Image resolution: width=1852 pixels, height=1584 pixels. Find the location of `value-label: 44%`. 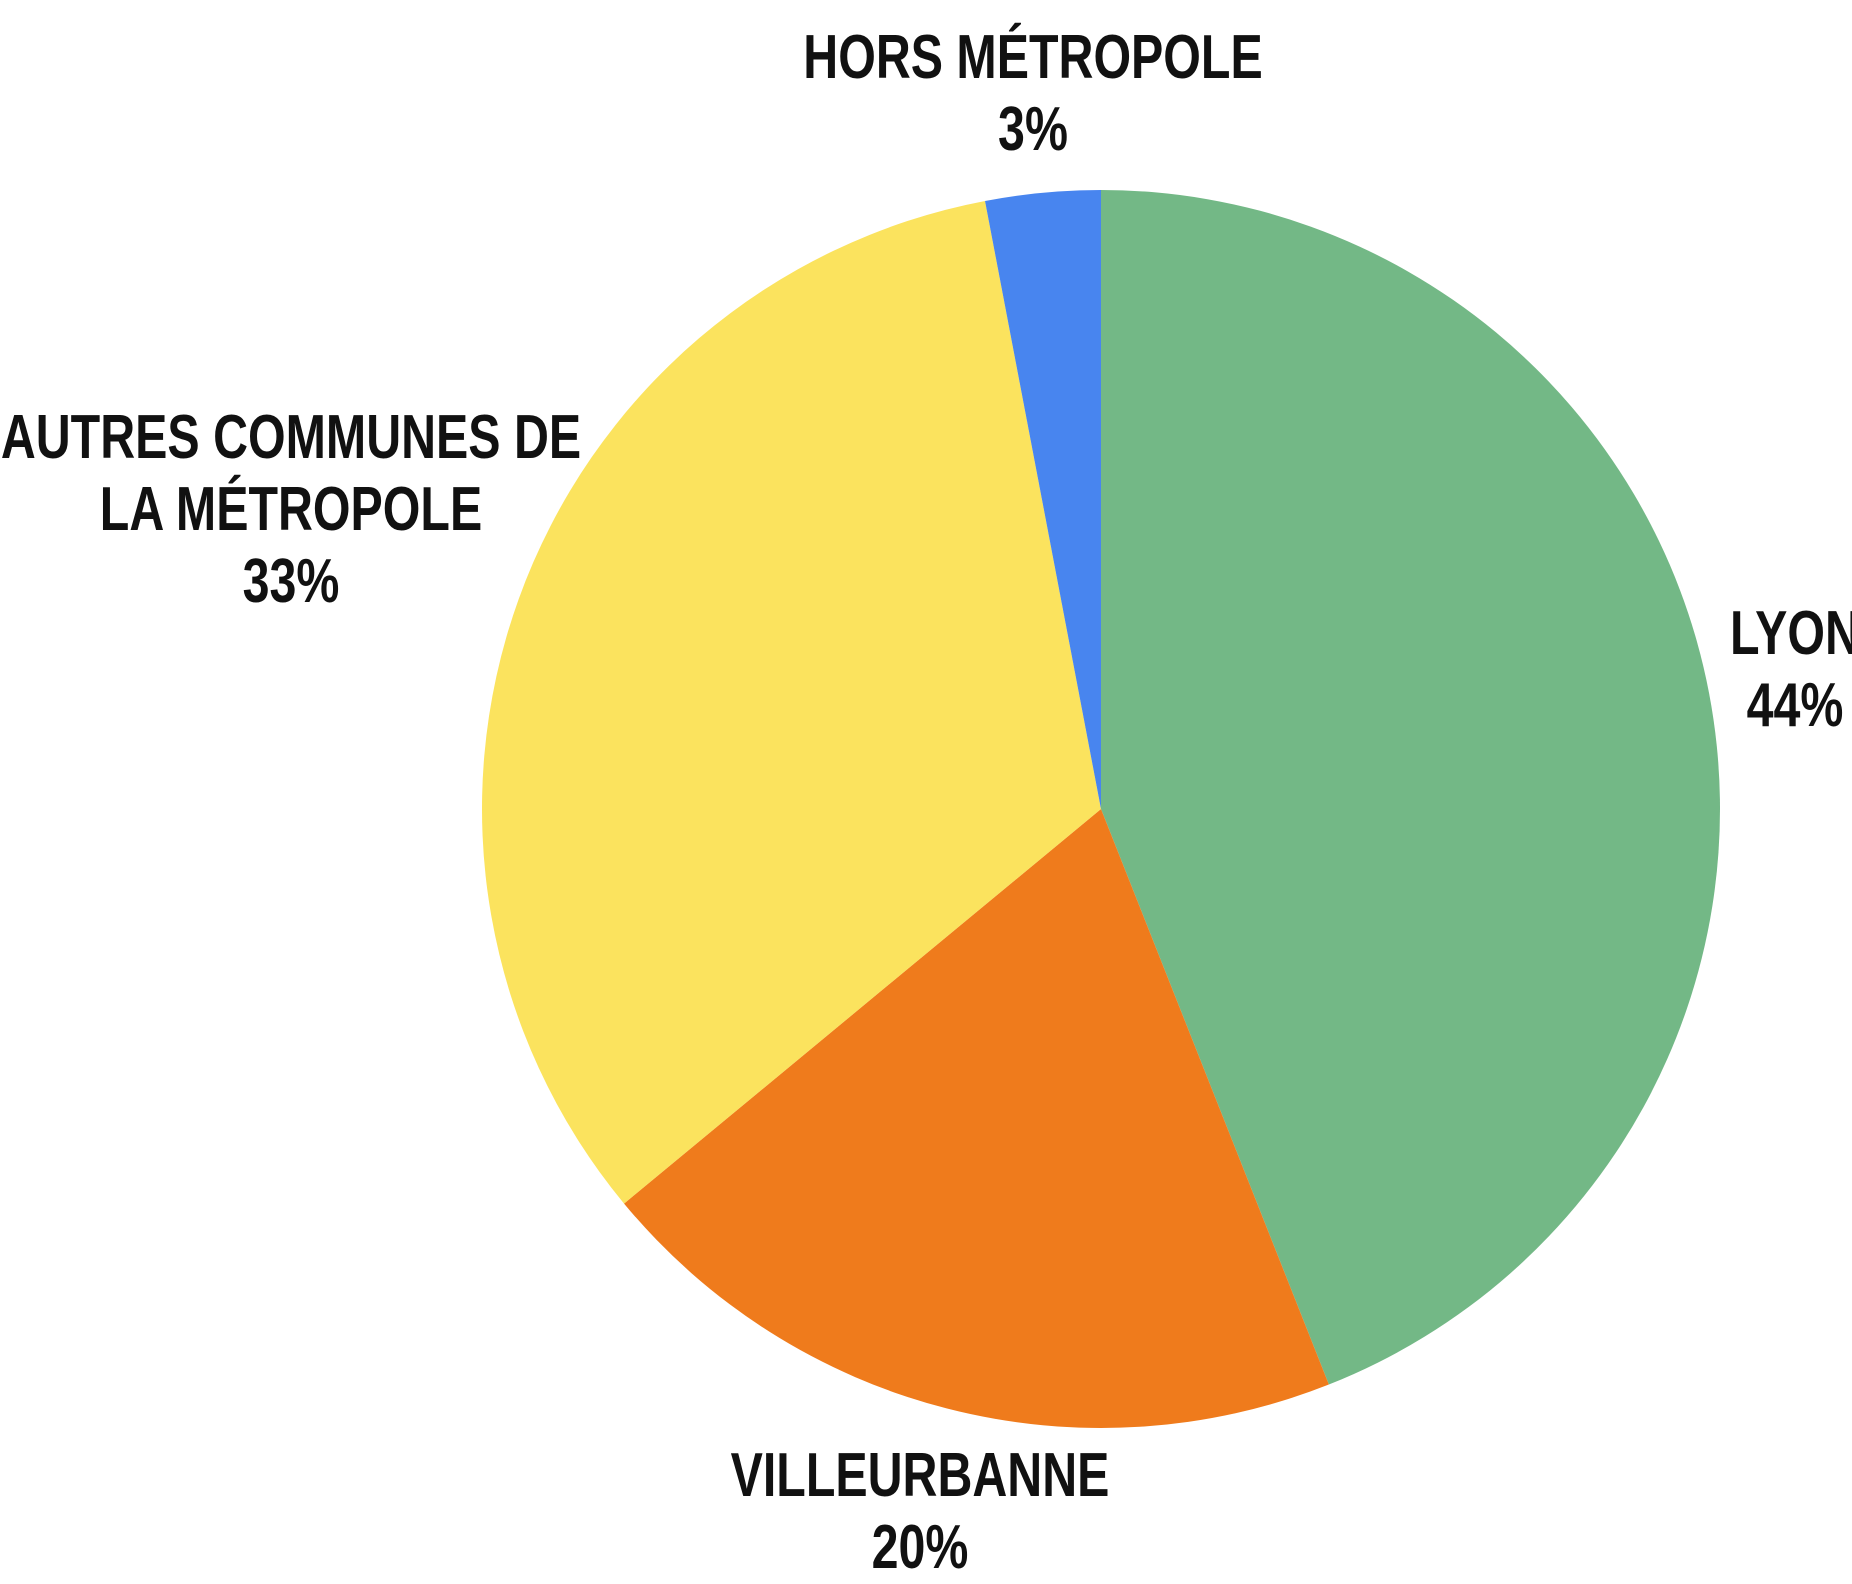

value-label: 44% is located at coordinates (1795, 705).